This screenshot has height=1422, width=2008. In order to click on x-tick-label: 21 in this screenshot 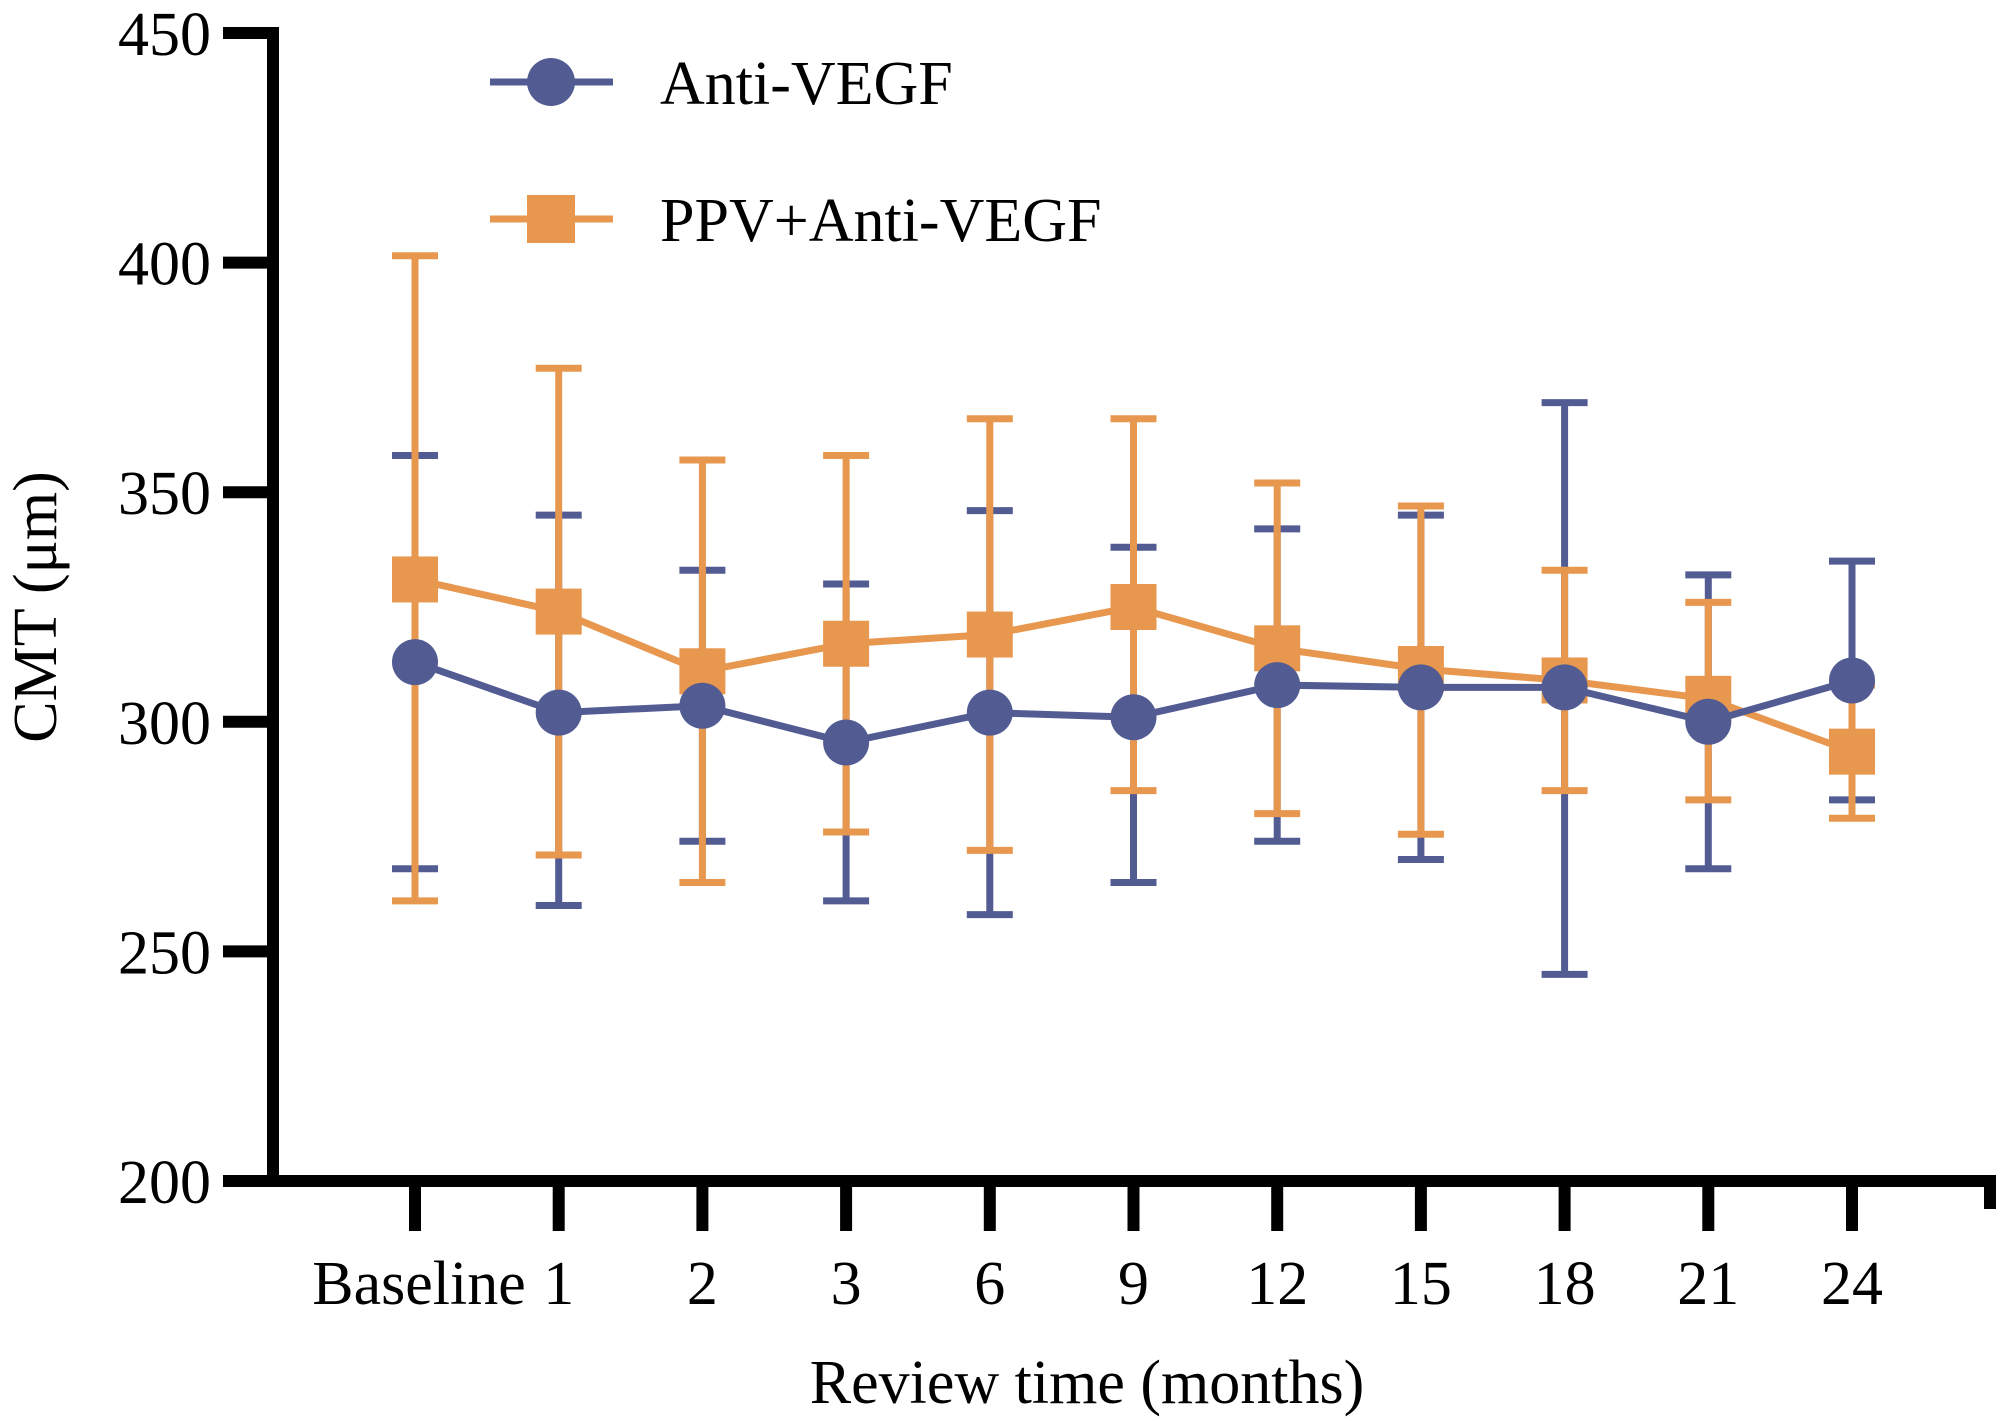, I will do `click(1708, 1284)`.